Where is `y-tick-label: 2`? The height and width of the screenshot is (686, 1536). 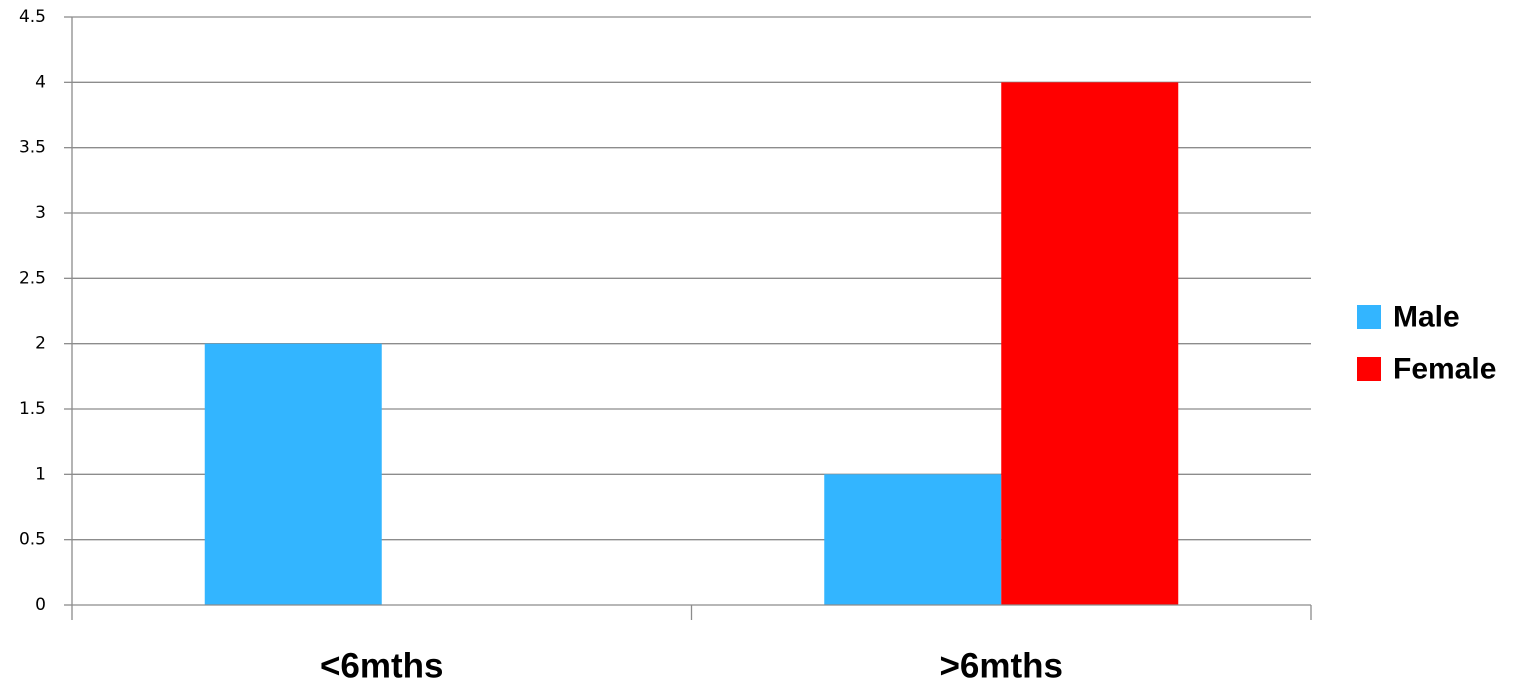
y-tick-label: 2 is located at coordinates (40, 344).